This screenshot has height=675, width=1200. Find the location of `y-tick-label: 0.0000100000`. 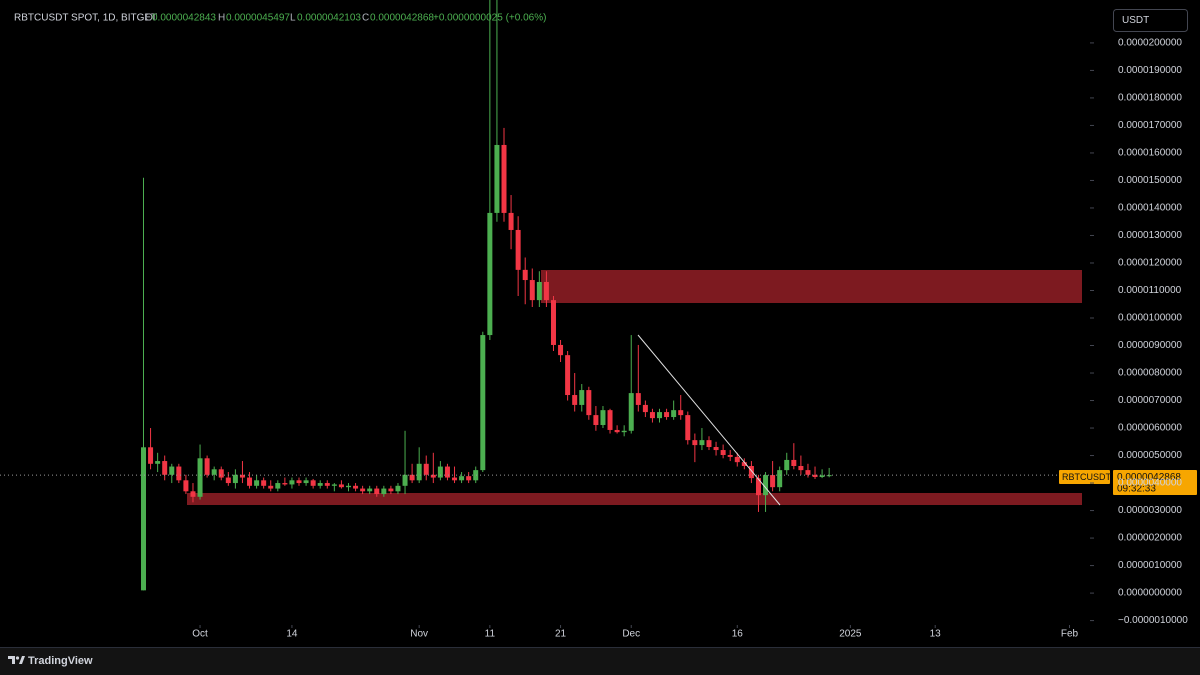

y-tick-label: 0.0000100000 is located at coordinates (1150, 318).